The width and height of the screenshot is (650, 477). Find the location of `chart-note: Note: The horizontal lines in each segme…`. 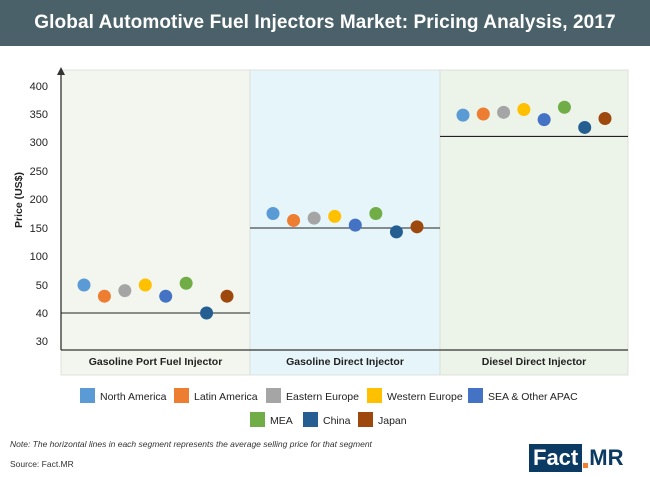

chart-note: Note: The horizontal lines in each segme… is located at coordinates (191, 444).